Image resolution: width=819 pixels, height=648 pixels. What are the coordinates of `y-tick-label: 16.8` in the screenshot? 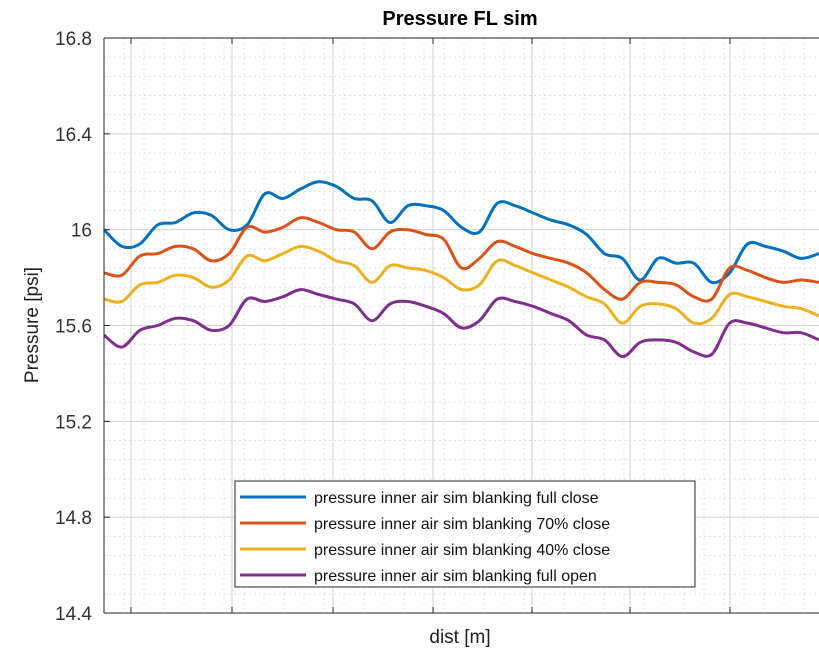 It's located at (73, 39).